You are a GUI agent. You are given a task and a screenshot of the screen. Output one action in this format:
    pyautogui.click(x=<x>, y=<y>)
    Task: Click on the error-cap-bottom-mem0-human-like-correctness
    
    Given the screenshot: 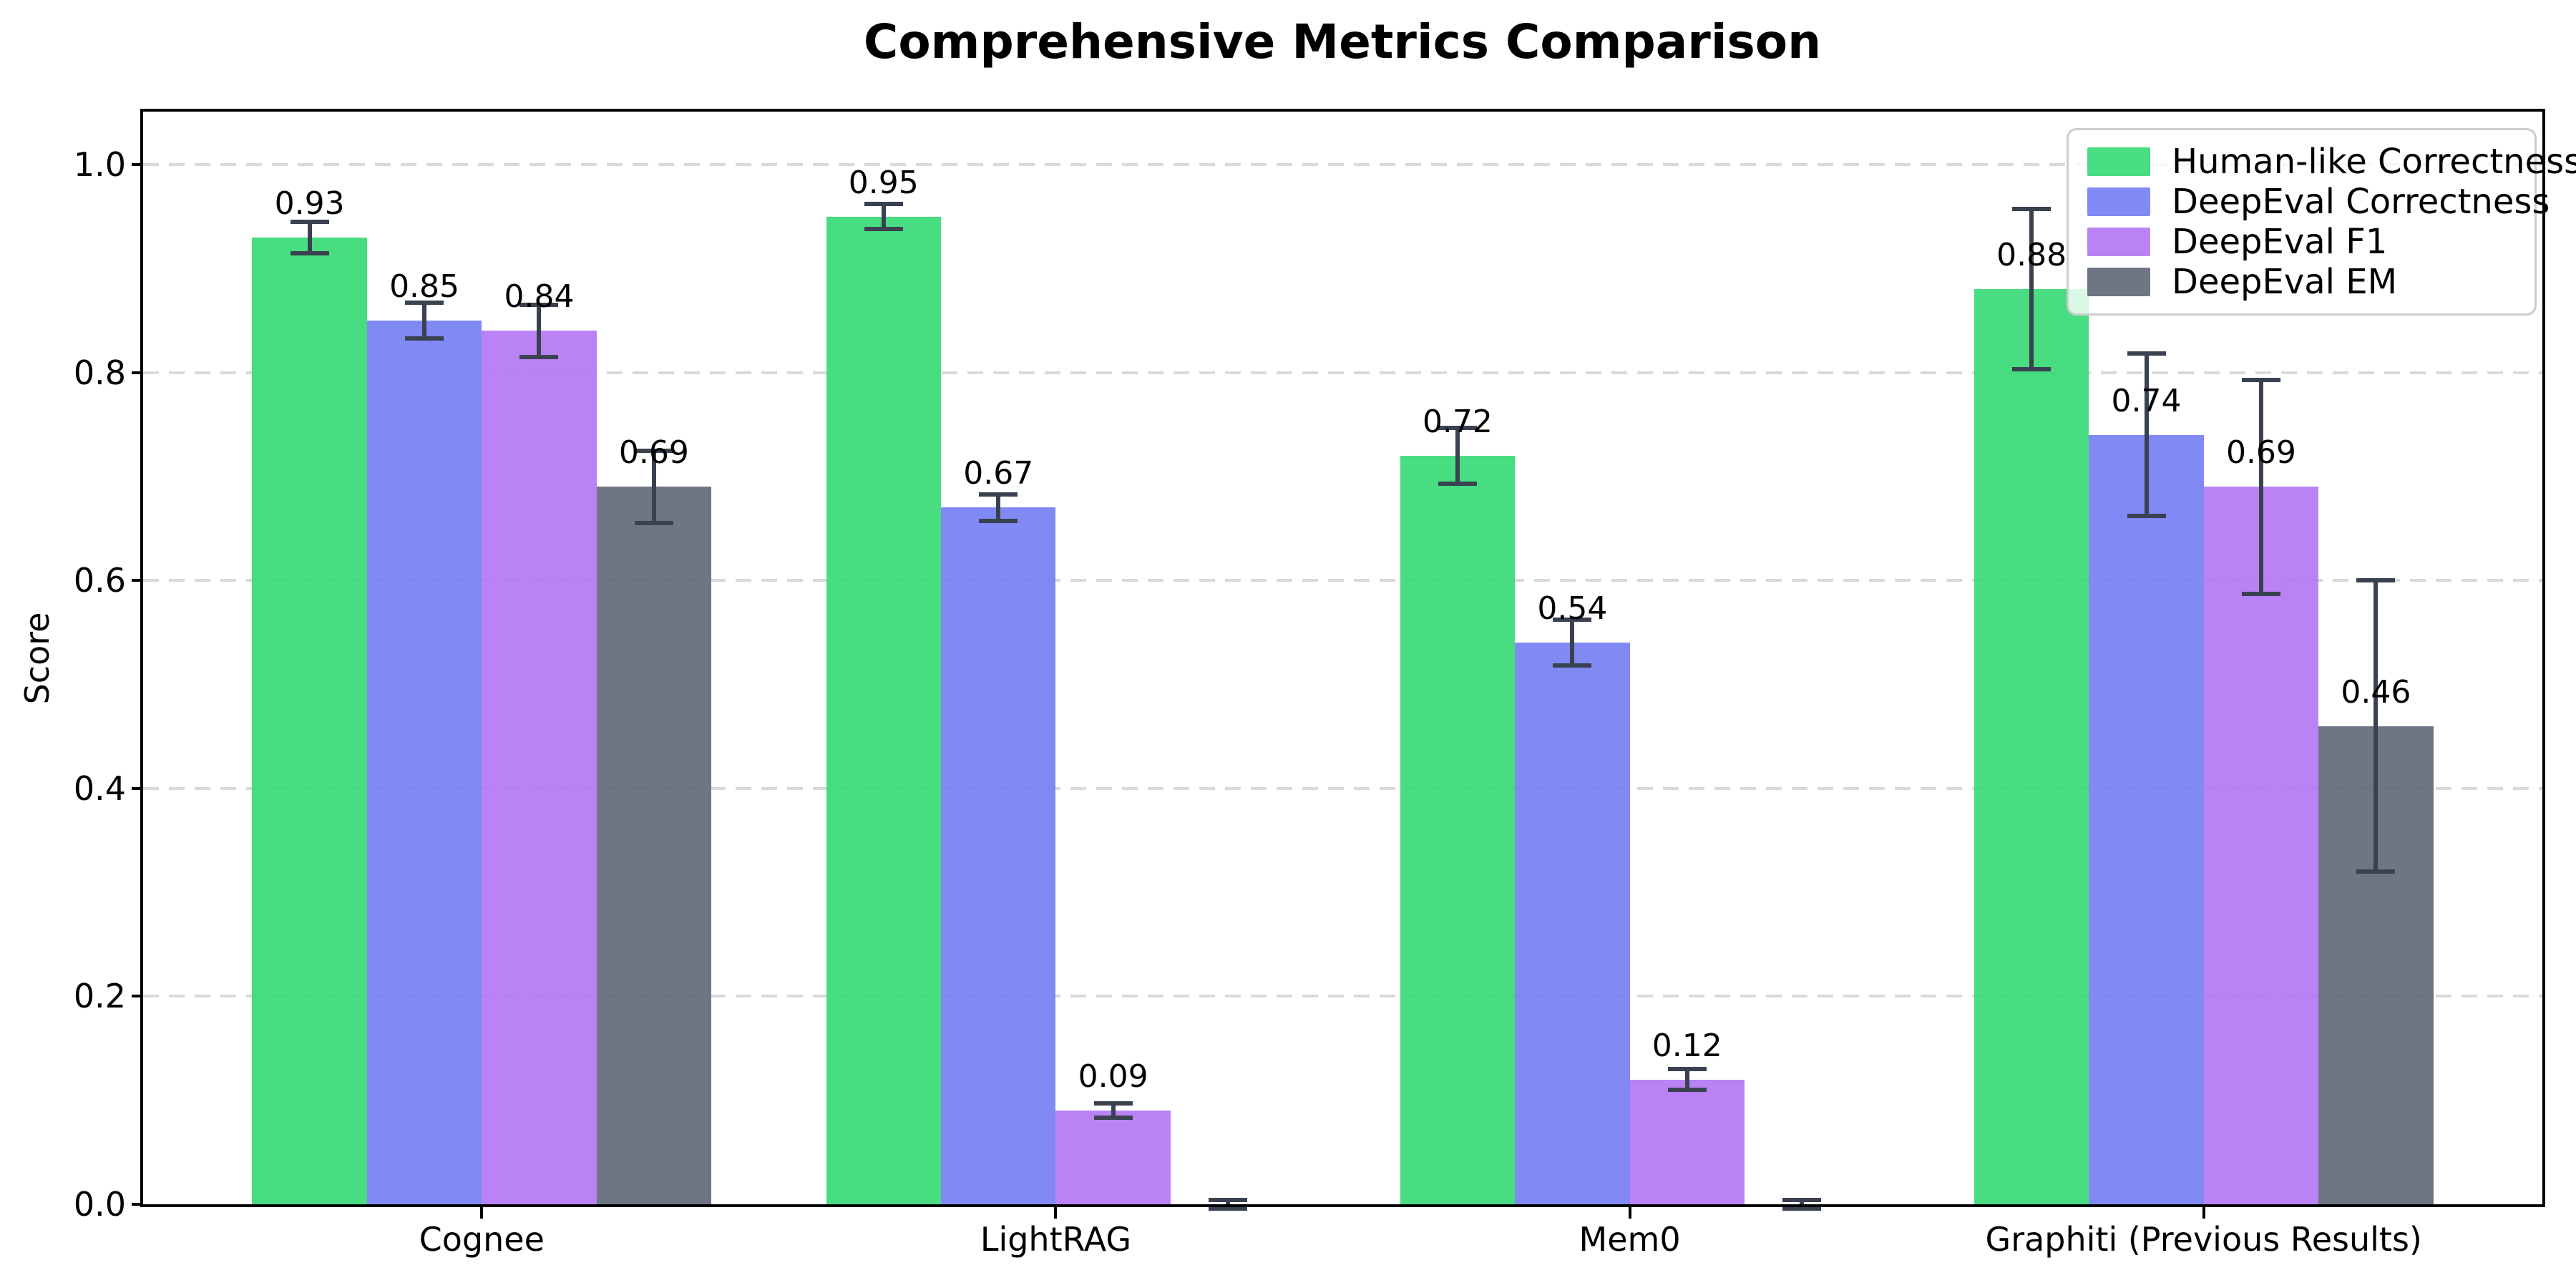 What is the action you would take?
    pyautogui.click(x=1457, y=484)
    